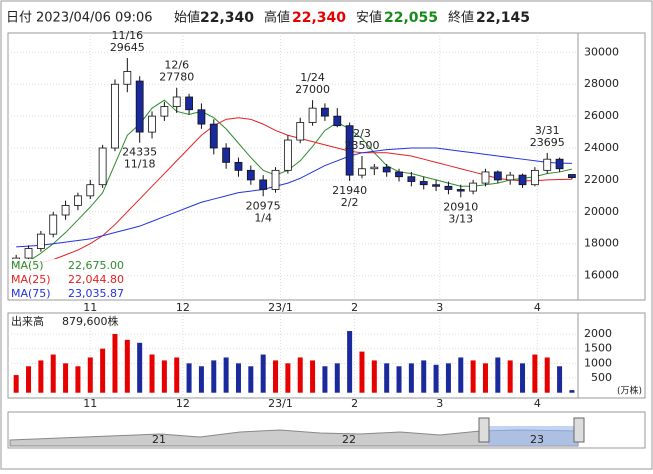 This screenshot has width=653, height=474. What do you see at coordinates (94, 18) in the screenshot?
I see `date: 2023/04/06 09:06` at bounding box center [94, 18].